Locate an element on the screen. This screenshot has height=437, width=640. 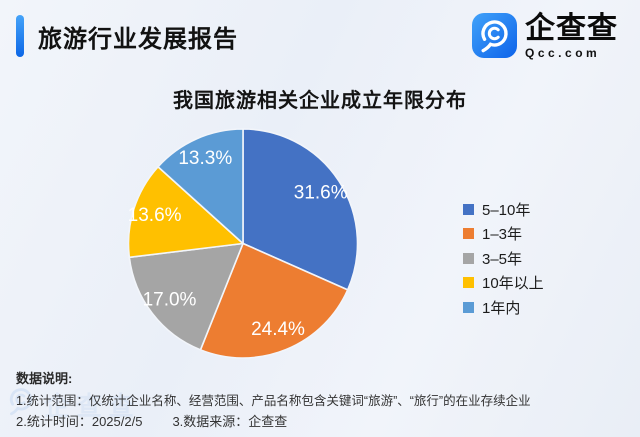
chart-legend: 5–10年 1–3年 3–5年 10年以上 1年内 is located at coordinates (503, 258).